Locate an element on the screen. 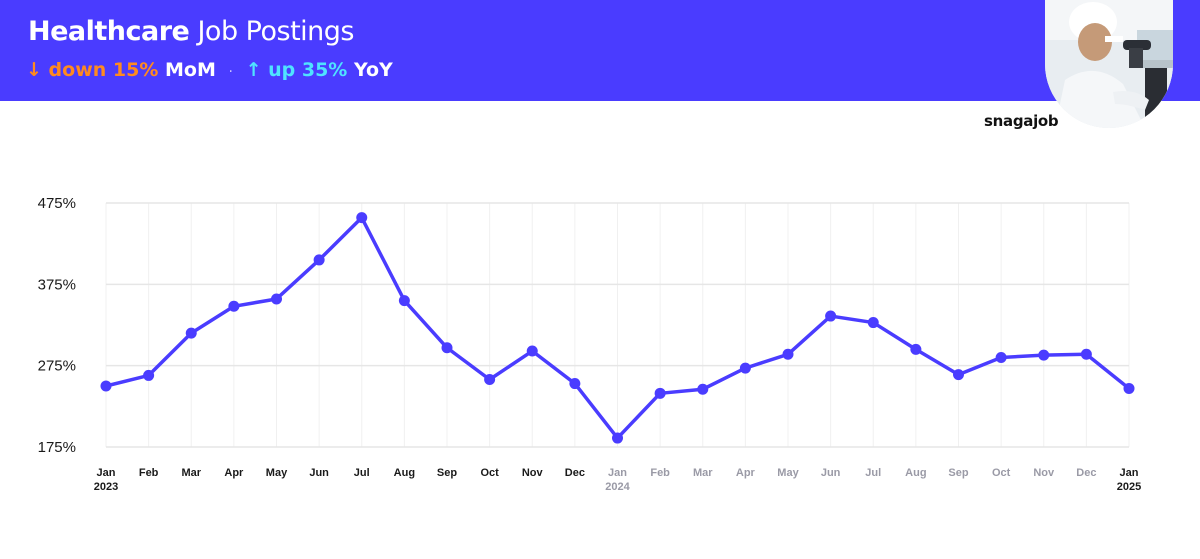 The width and height of the screenshot is (1200, 559). page-title: Healthcare Job Postings is located at coordinates (191, 31).